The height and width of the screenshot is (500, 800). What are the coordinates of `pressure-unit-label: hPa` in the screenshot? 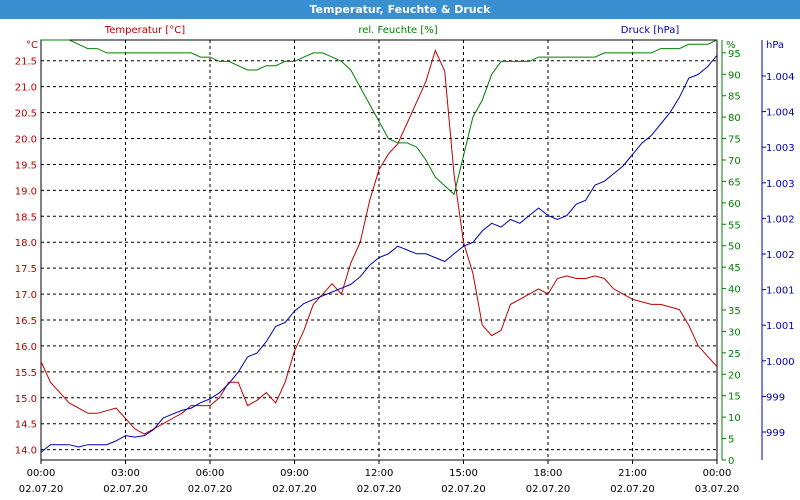 It's located at (775, 45).